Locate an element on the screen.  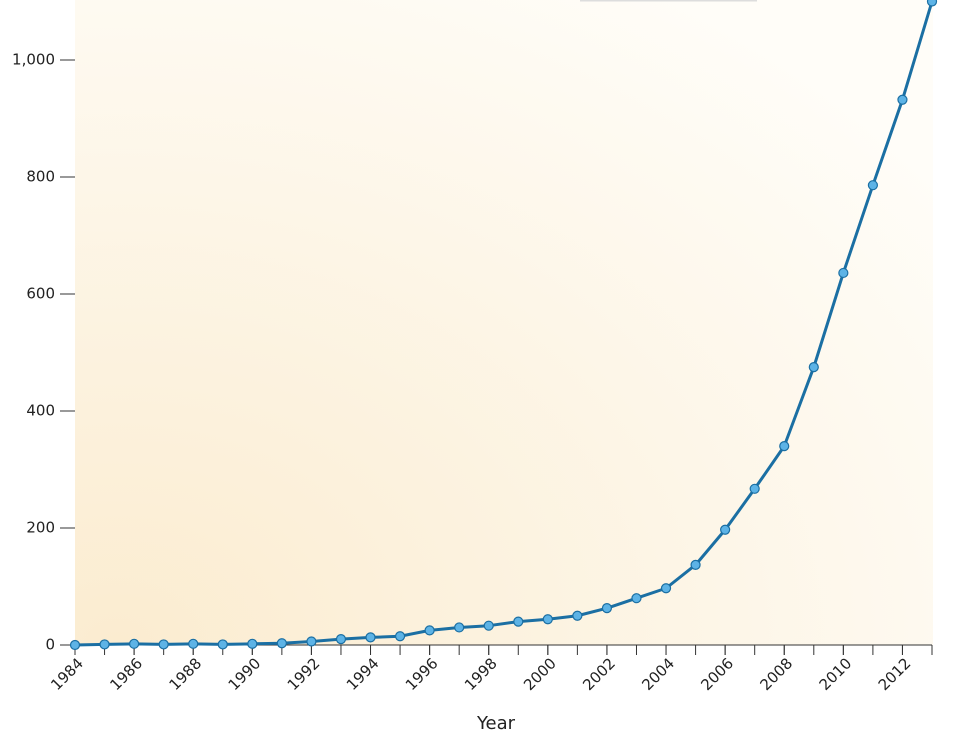
y-tick-label: 600 is located at coordinates (40, 294).